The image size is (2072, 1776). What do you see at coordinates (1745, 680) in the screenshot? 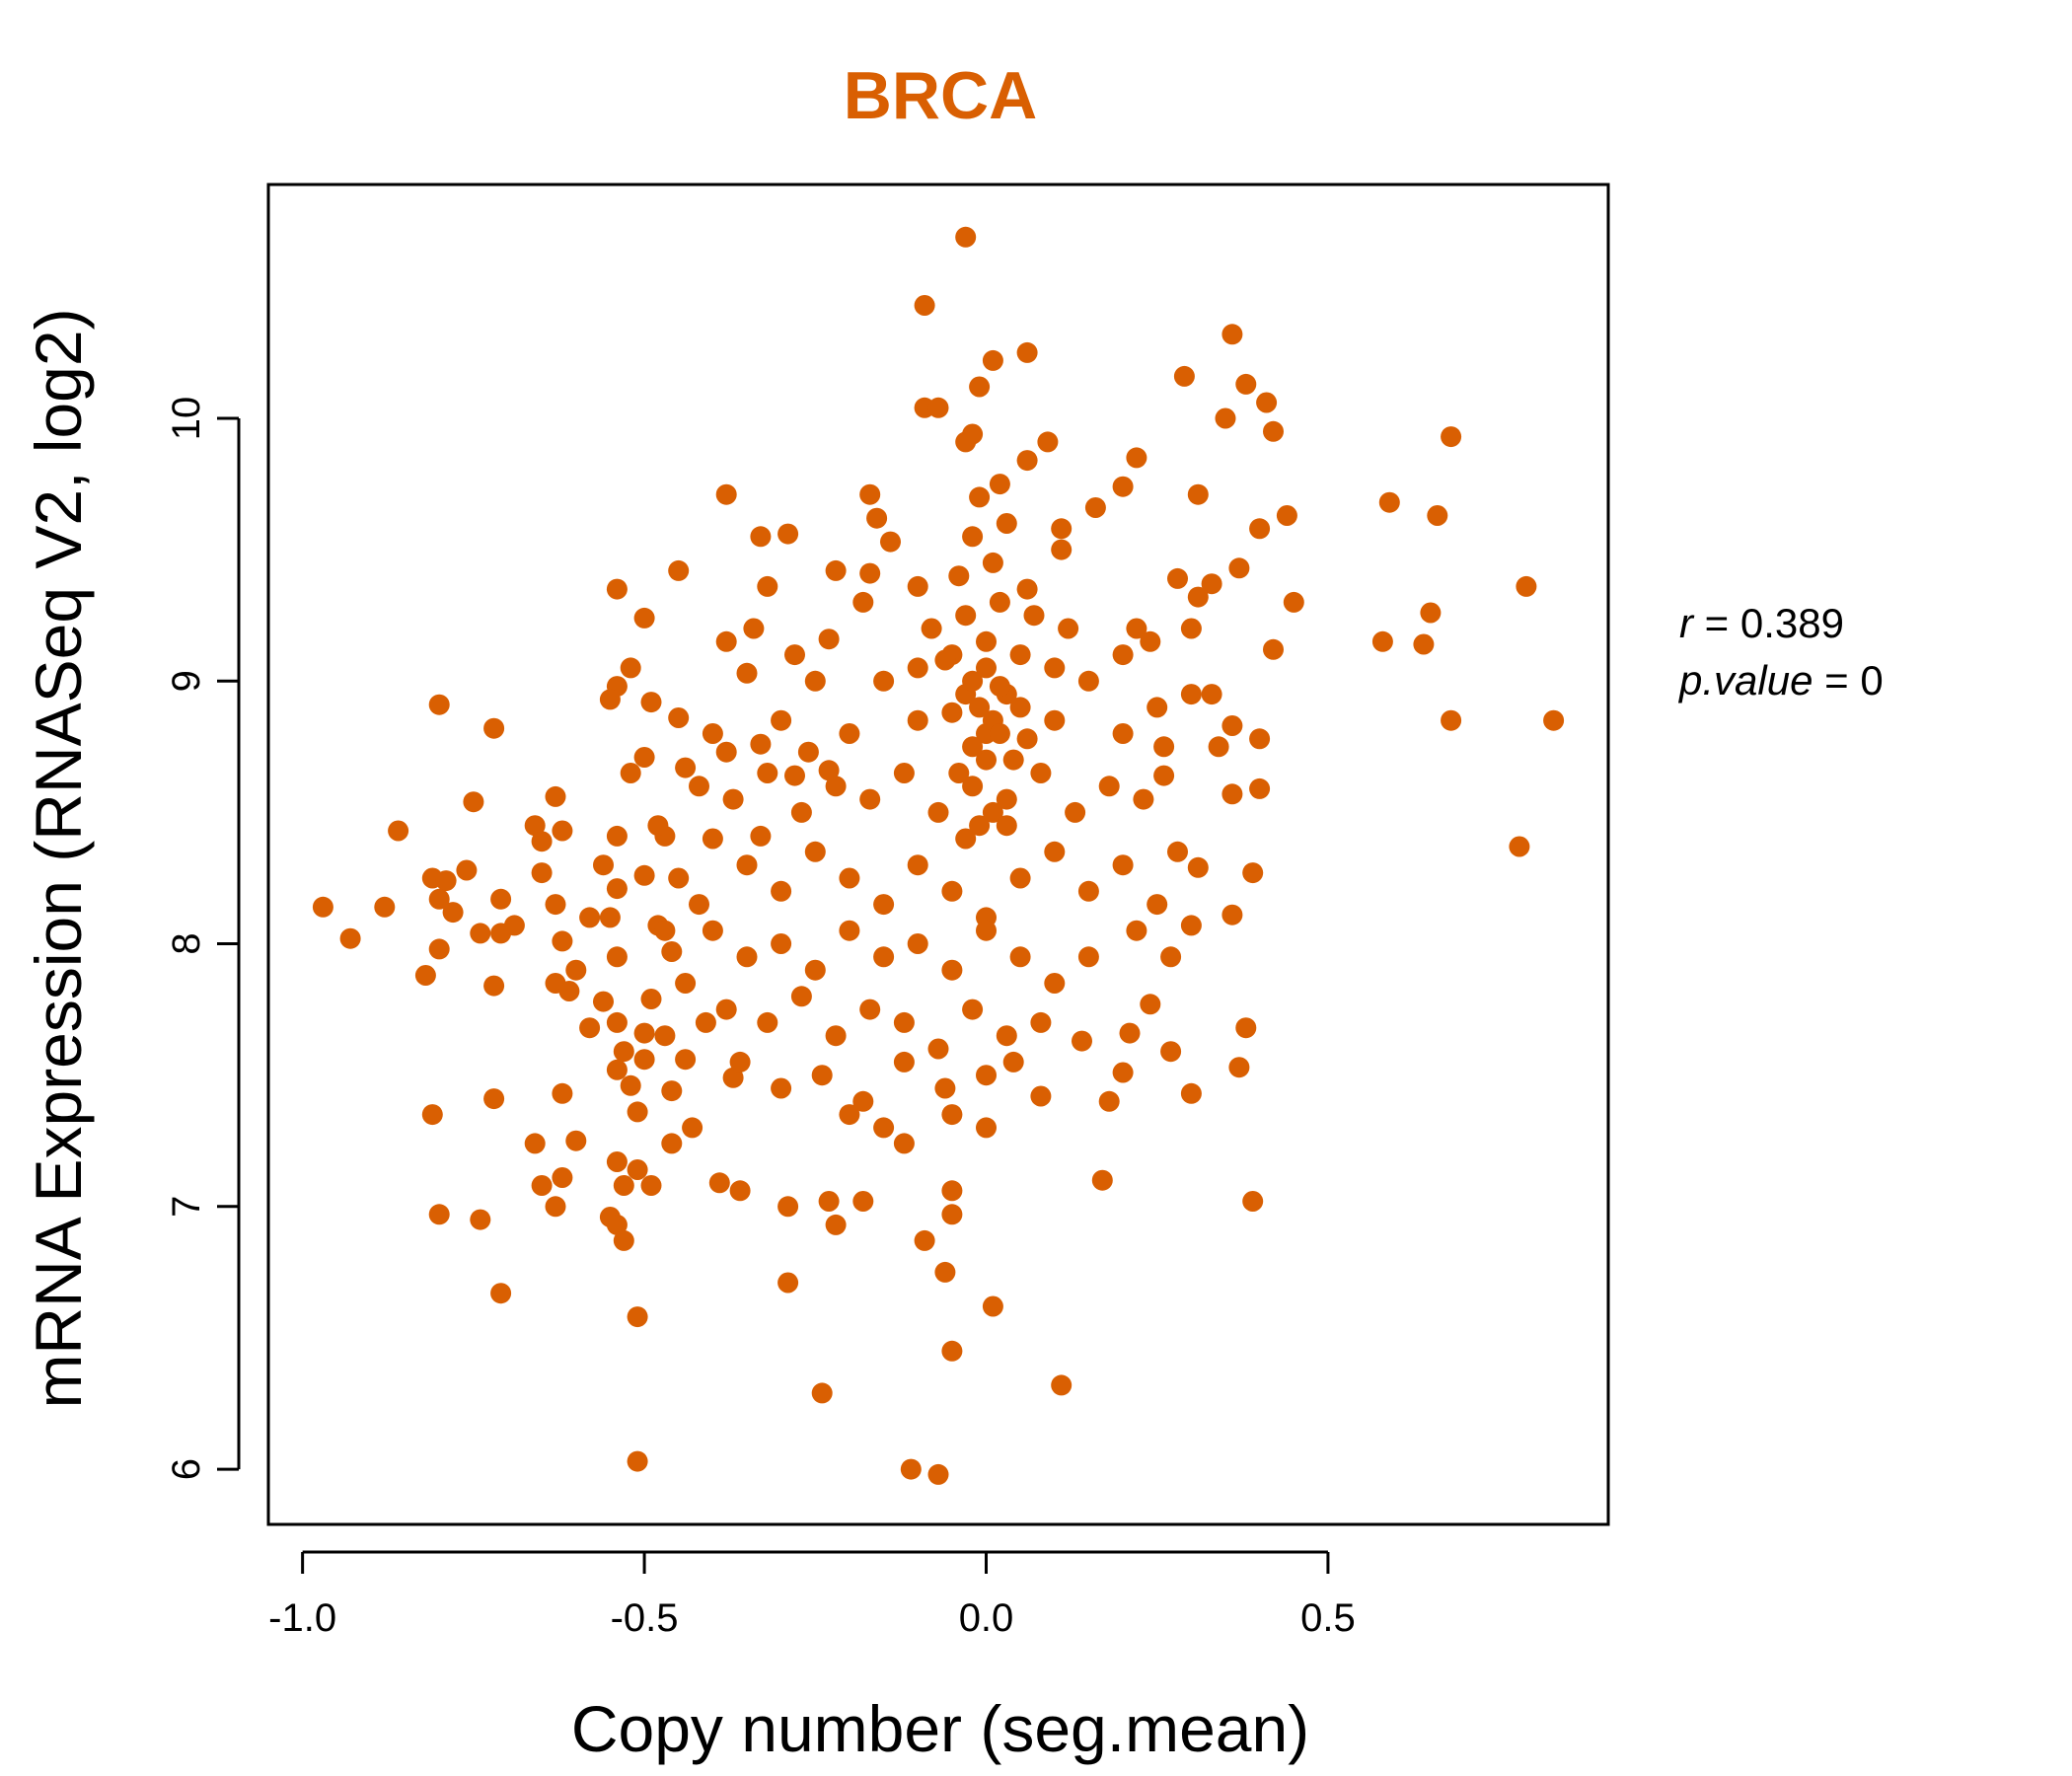
I see `p-label: p.value` at bounding box center [1745, 680].